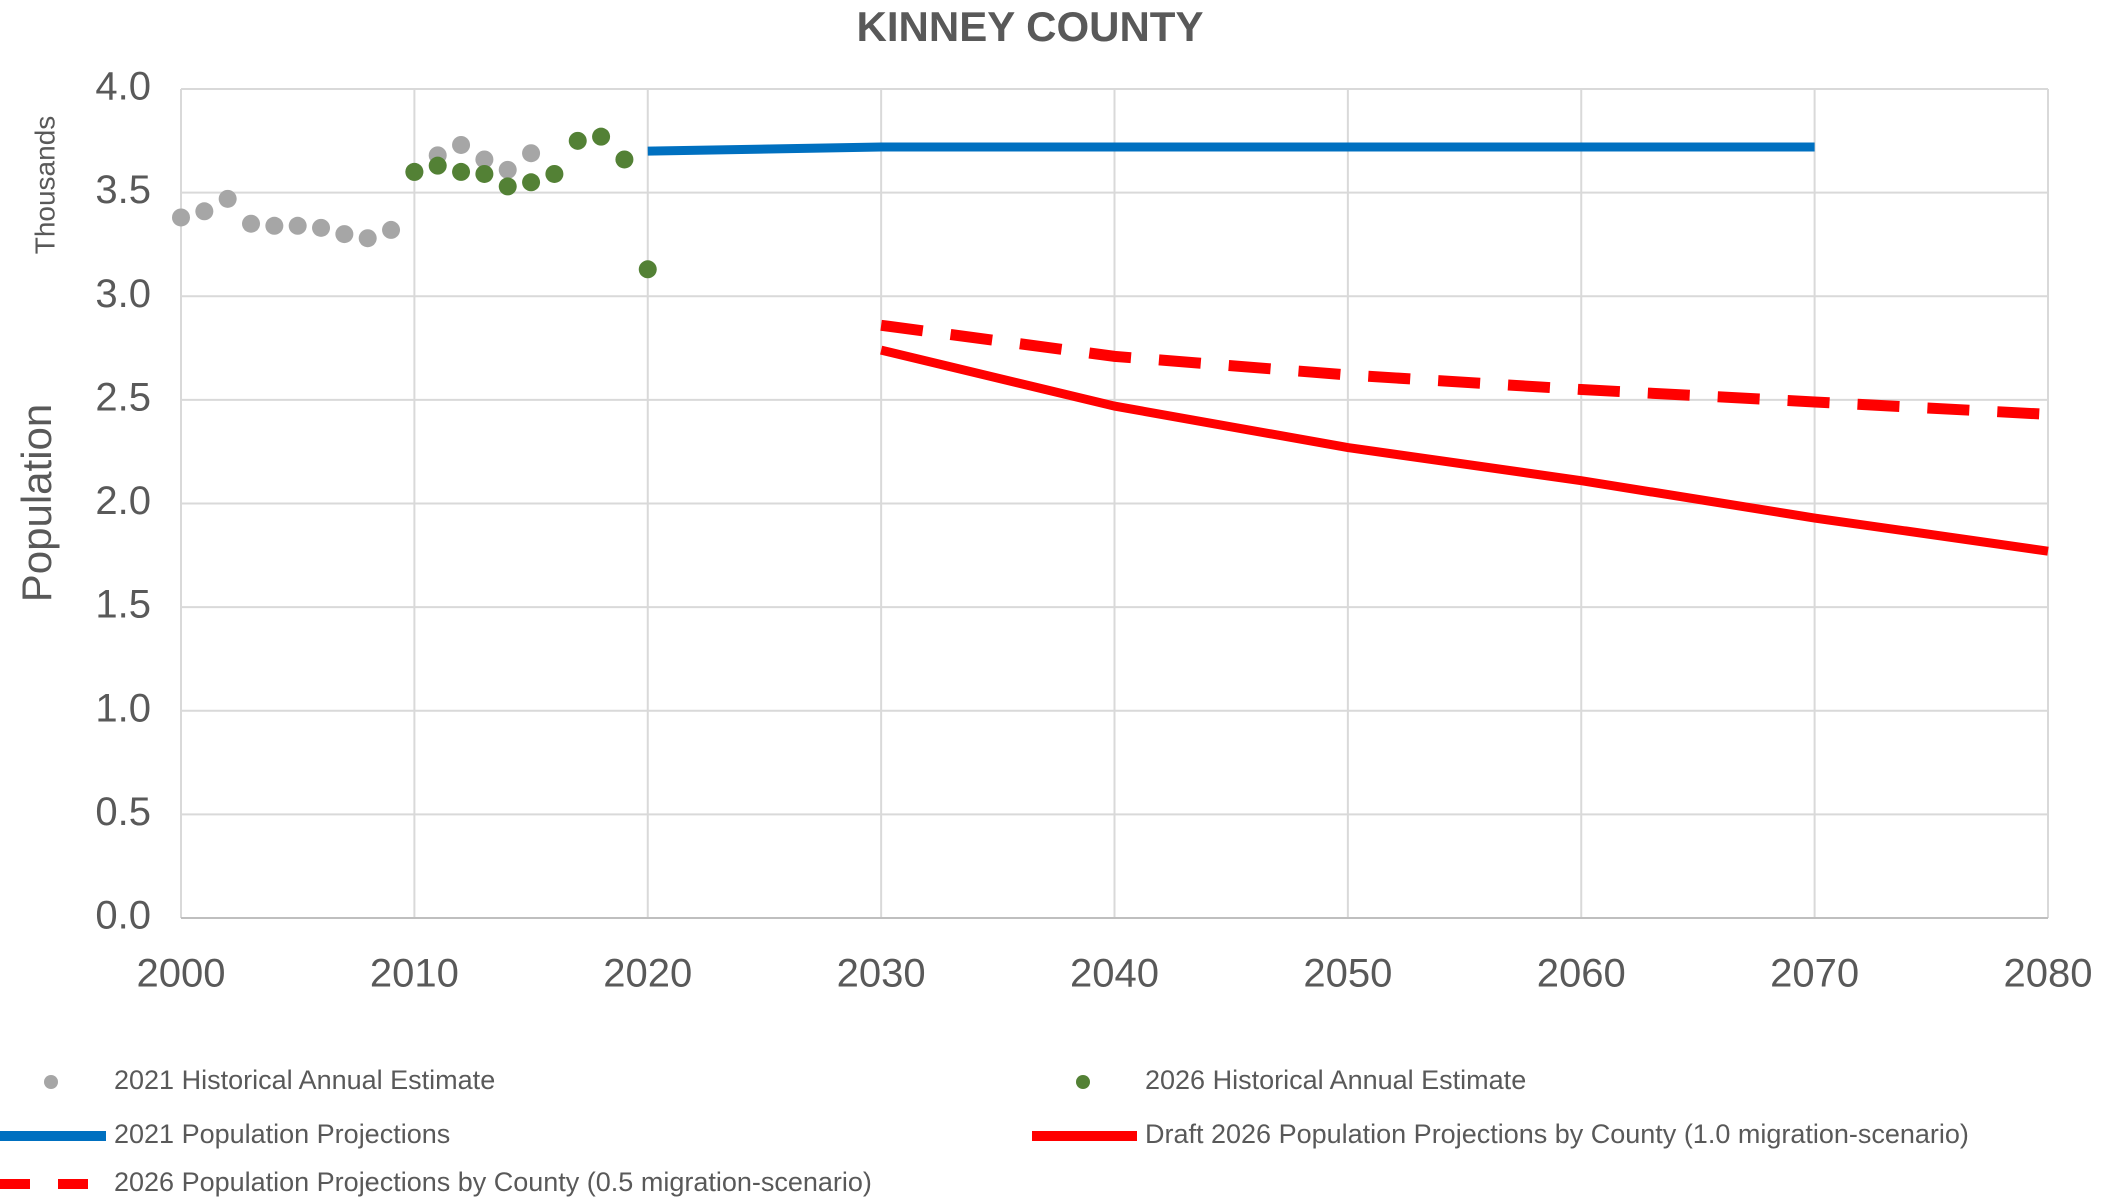  What do you see at coordinates (1030, 26) in the screenshot?
I see `chart-title: KINNEY COUNTY` at bounding box center [1030, 26].